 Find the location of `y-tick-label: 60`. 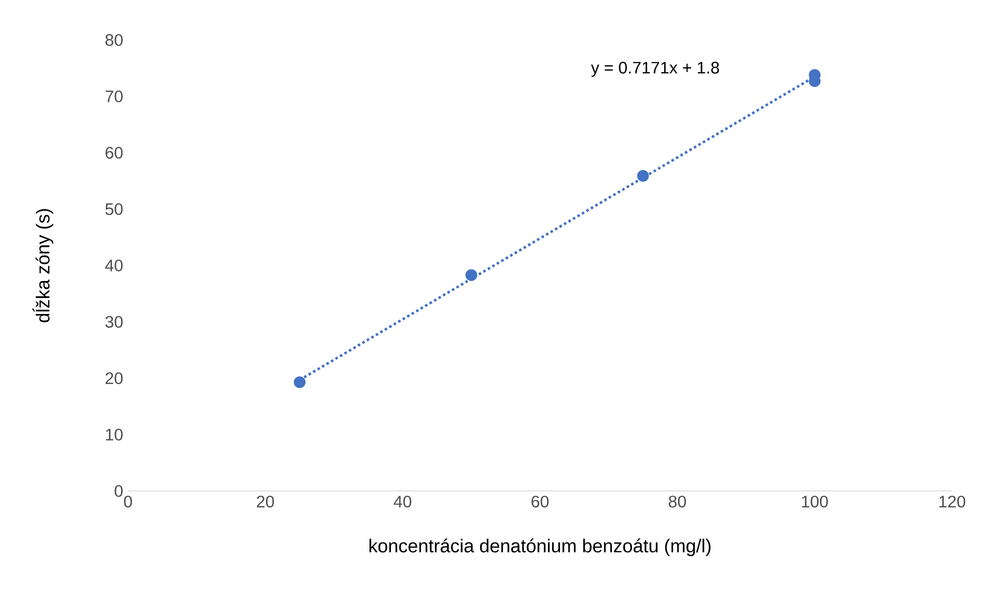

y-tick-label: 60 is located at coordinates (114, 152).